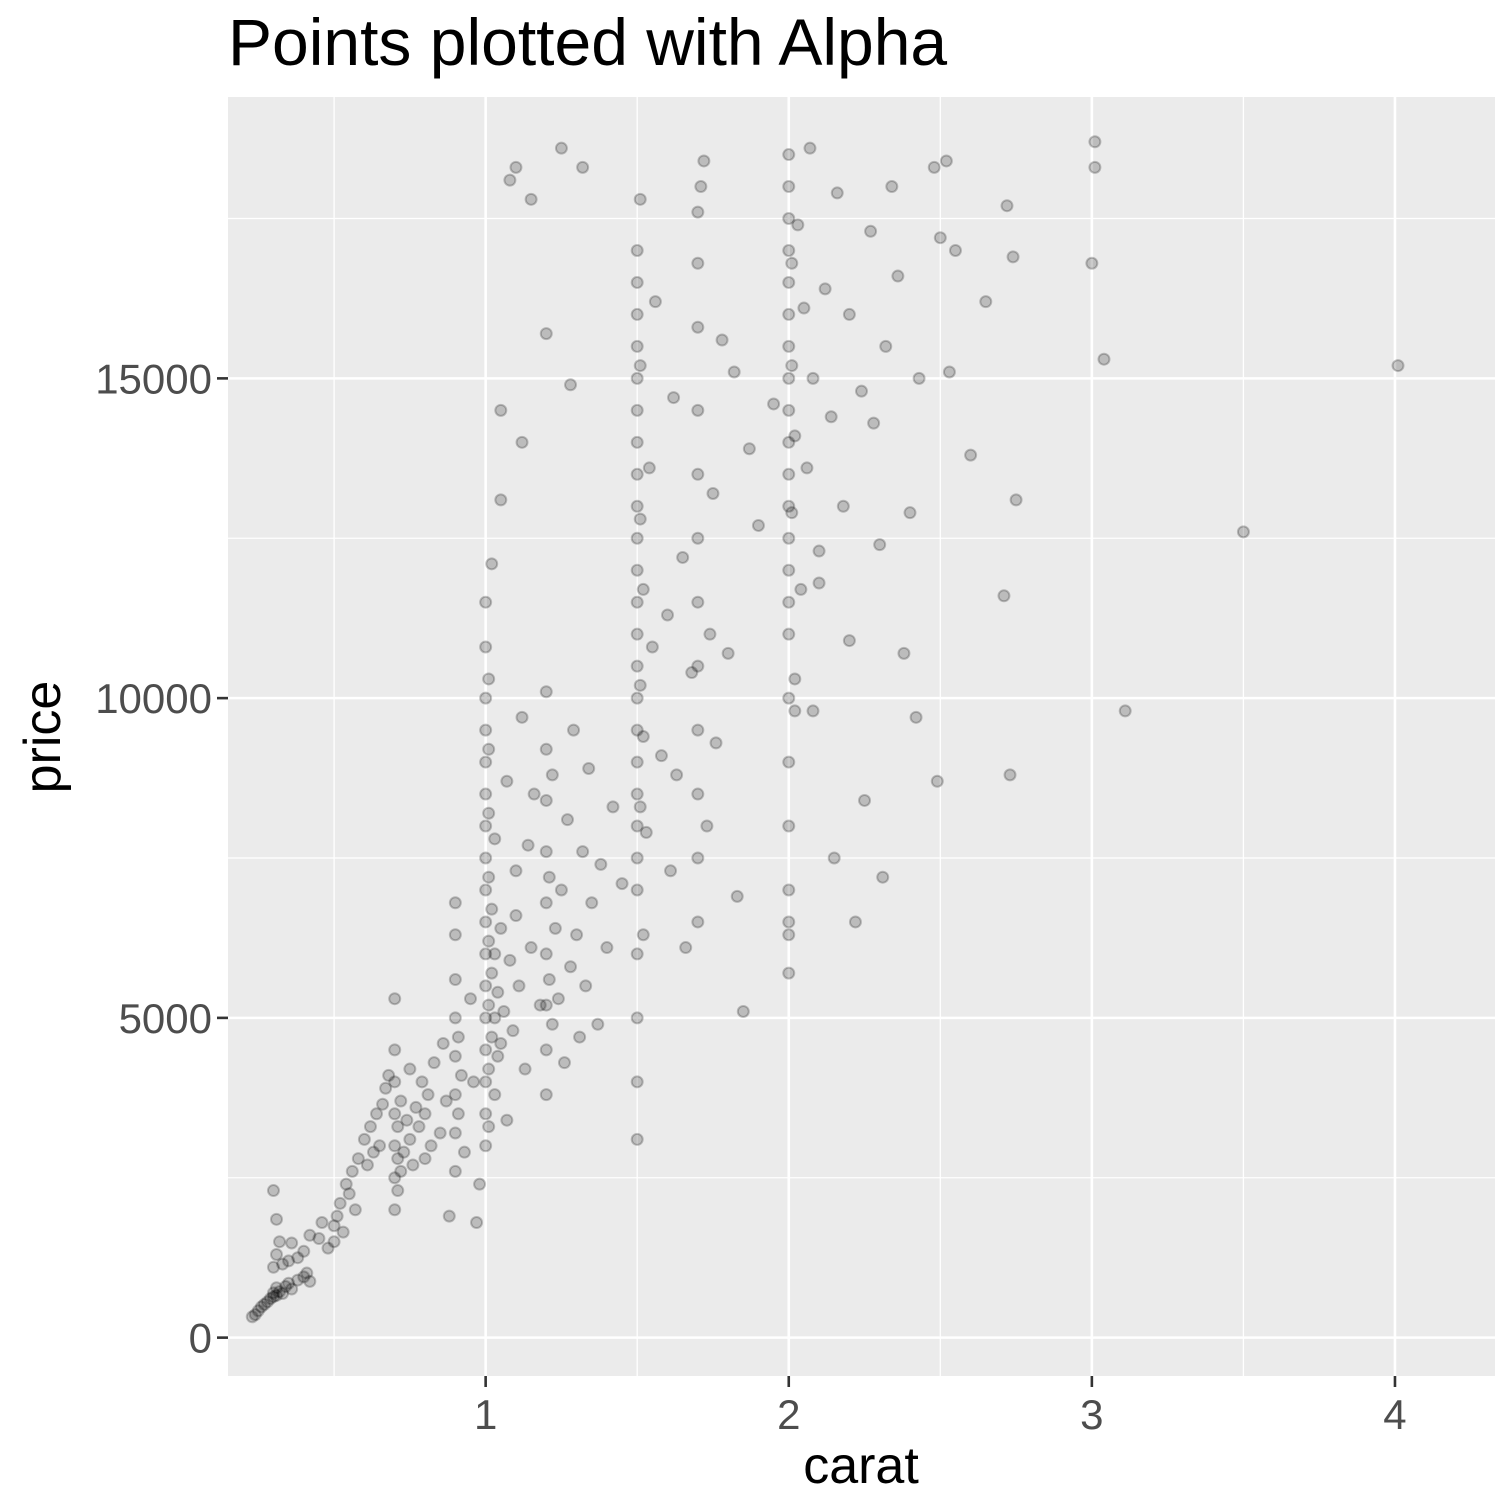 Image resolution: width=1512 pixels, height=1512 pixels. I want to click on x-tick-label: 1, so click(485, 1414).